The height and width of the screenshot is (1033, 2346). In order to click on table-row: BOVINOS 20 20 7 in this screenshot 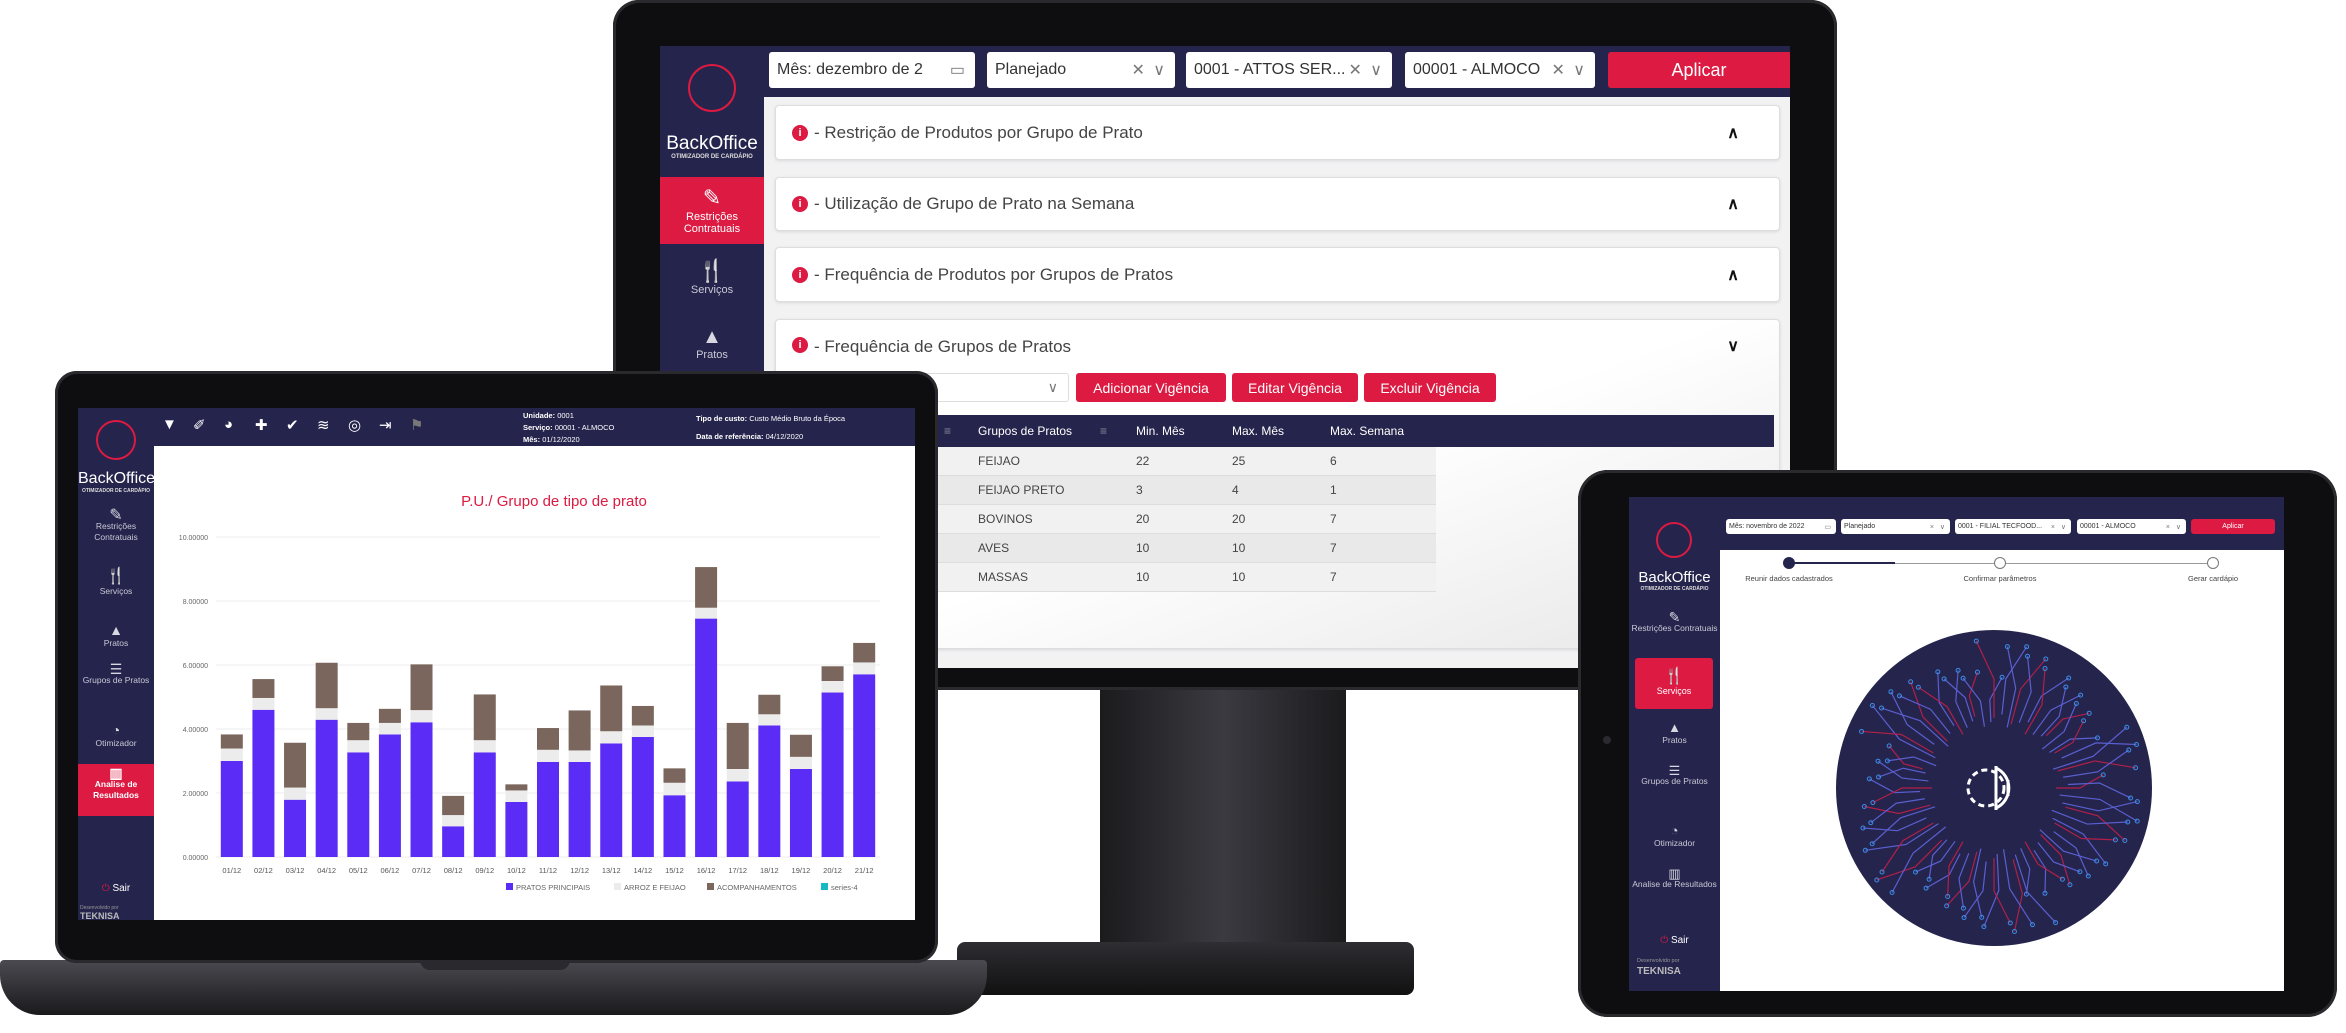, I will do `click(1183, 519)`.